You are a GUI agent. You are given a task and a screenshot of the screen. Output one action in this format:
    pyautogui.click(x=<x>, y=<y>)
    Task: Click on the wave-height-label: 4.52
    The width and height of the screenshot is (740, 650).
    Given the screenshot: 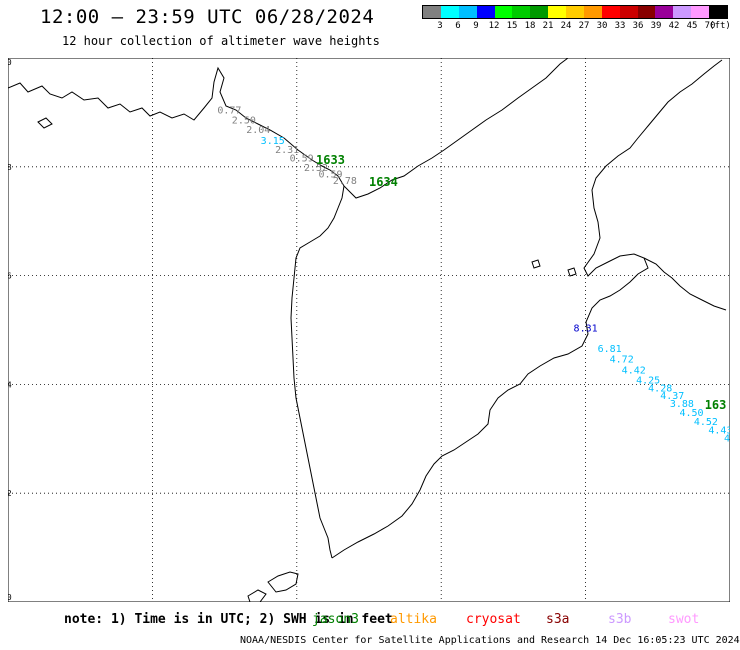 What is the action you would take?
    pyautogui.click(x=706, y=422)
    